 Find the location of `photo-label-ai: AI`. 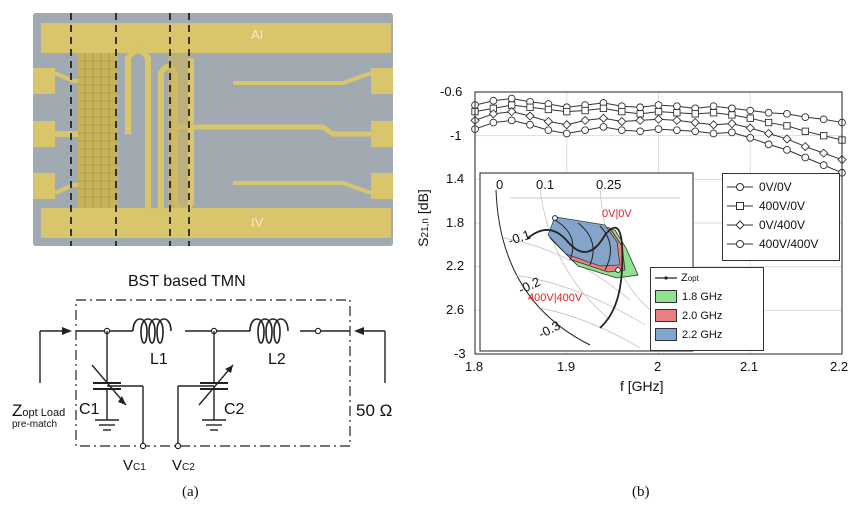

photo-label-ai: AI is located at coordinates (257, 34).